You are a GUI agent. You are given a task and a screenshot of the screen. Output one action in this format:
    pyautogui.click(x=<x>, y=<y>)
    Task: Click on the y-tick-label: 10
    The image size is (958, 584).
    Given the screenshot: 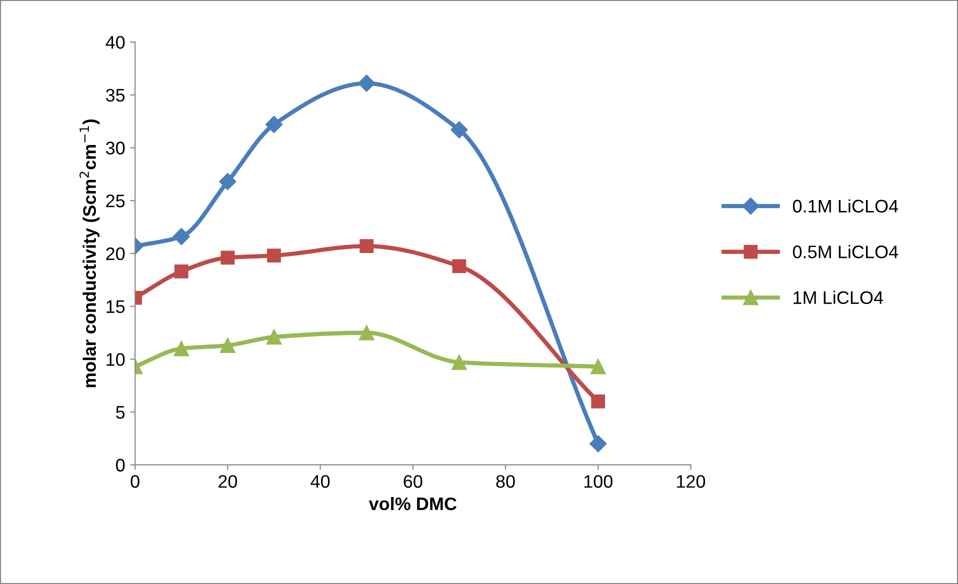 What is the action you would take?
    pyautogui.click(x=115, y=359)
    